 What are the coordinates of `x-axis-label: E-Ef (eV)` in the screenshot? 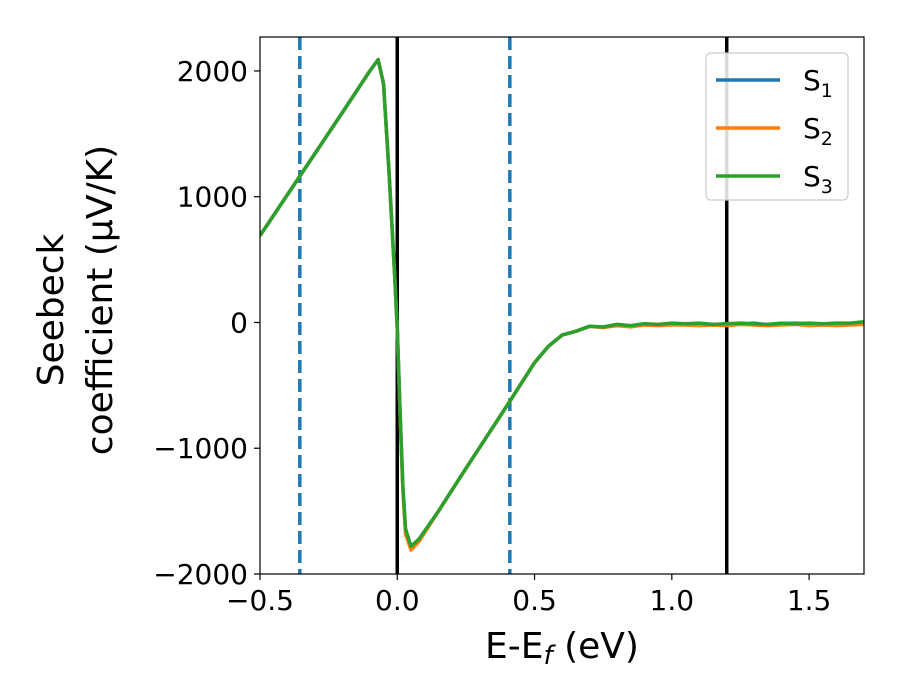 It's located at (562, 648).